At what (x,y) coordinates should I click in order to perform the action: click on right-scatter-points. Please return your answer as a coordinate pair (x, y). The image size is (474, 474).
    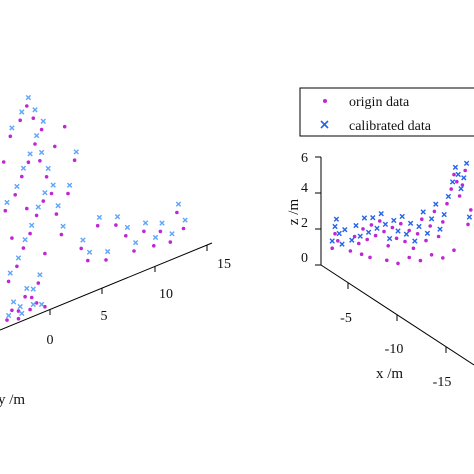
    Looking at the image, I should click on (401, 213).